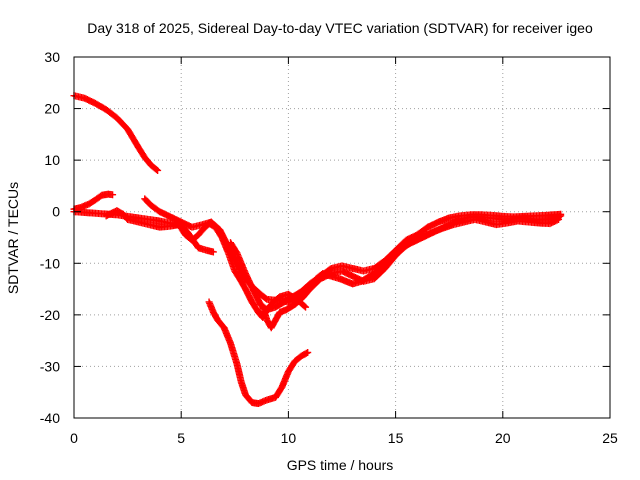 The image size is (640, 480). What do you see at coordinates (181, 438) in the screenshot?
I see `x-tick-label: 5` at bounding box center [181, 438].